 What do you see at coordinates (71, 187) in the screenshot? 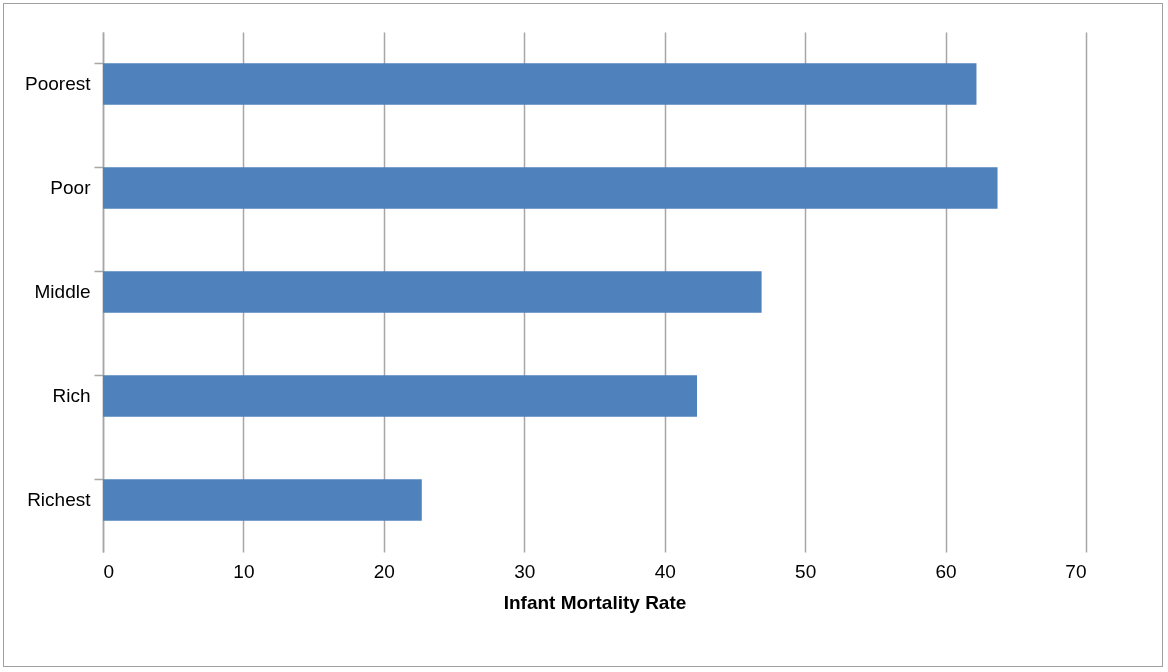
I see `y-tick-label: Poor` at bounding box center [71, 187].